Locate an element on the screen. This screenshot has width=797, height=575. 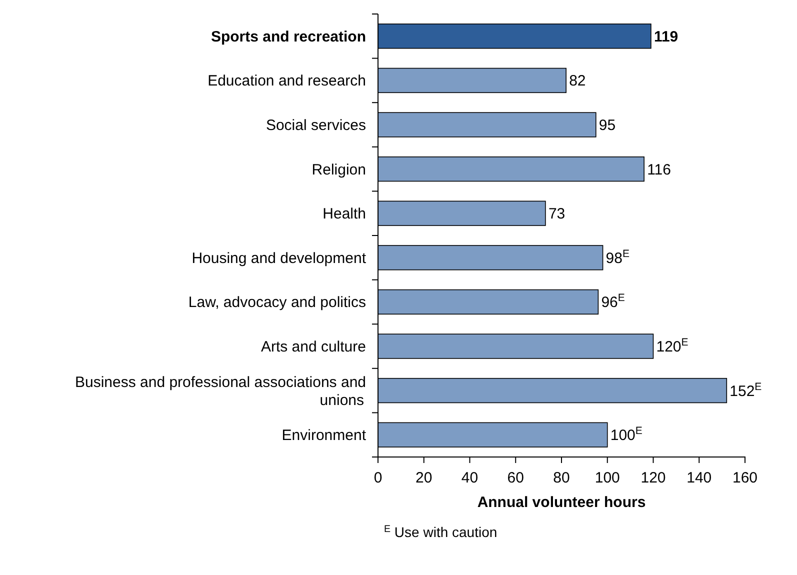
data-label: 95 is located at coordinates (607, 125).